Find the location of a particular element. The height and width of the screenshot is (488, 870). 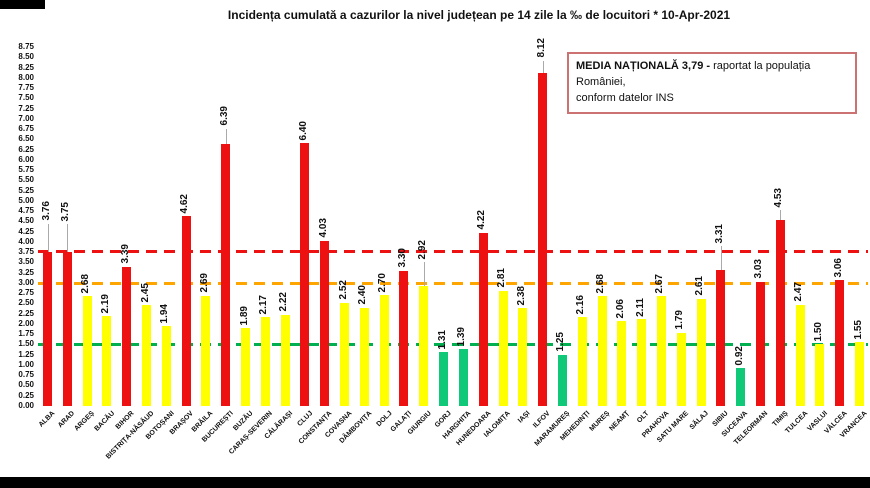

bar-value-label: 3.06 is located at coordinates (838, 267).